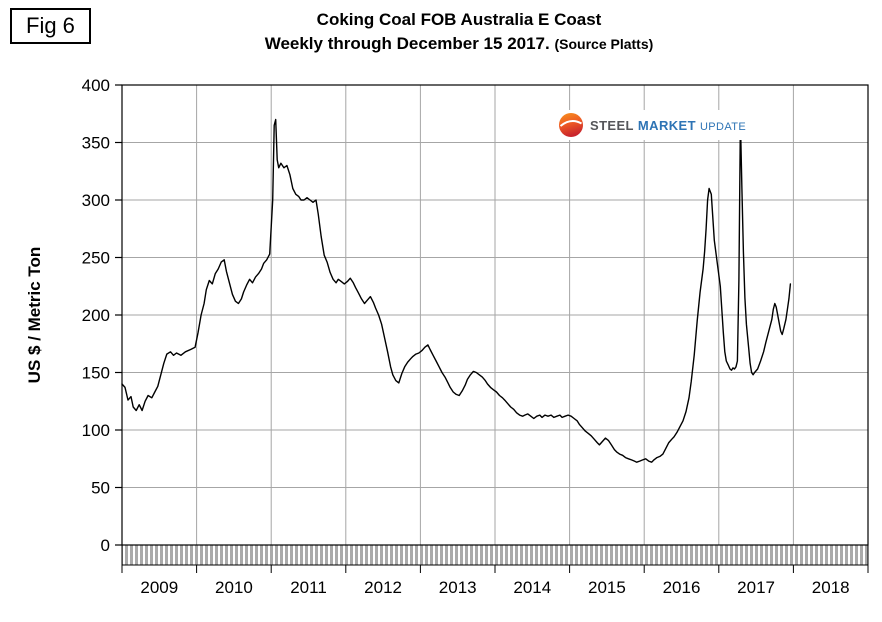 The image size is (882, 622). I want to click on steel-market-update-logo: STEEL MARKET UPDATE, so click(652, 125).